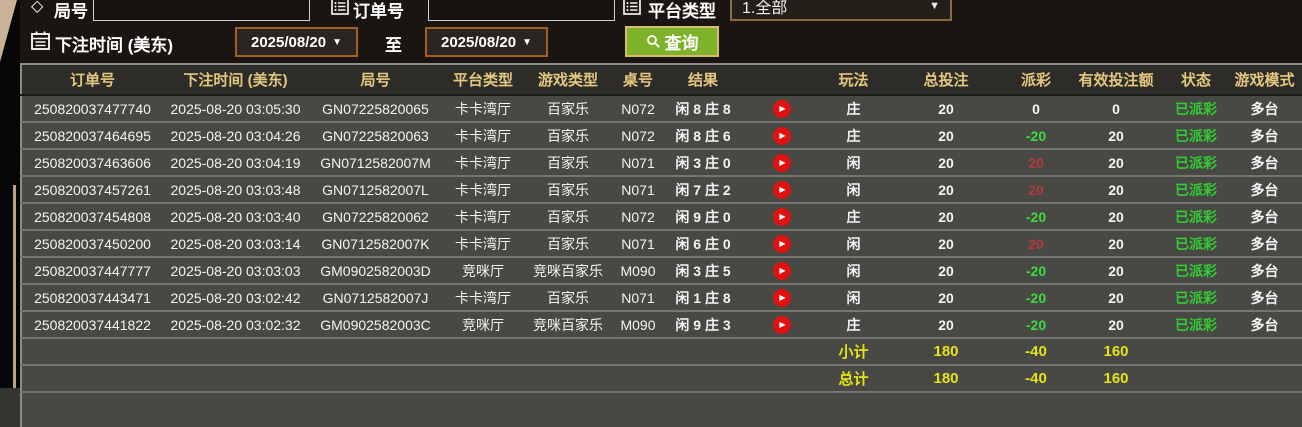  What do you see at coordinates (782, 80) in the screenshot?
I see `header-replay` at bounding box center [782, 80].